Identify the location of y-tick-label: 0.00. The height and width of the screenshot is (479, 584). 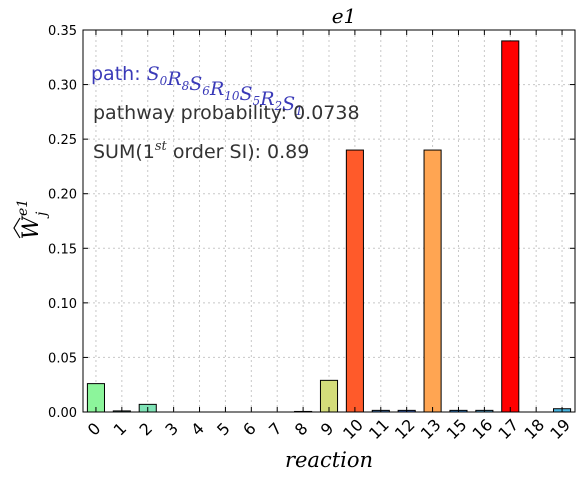
(62, 413).